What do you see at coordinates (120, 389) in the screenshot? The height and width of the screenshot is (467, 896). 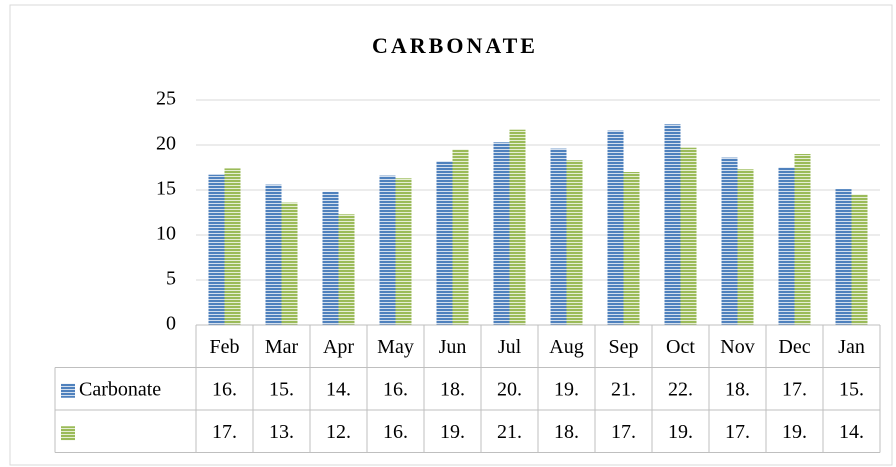 I see `legend-label: Carbonate` at bounding box center [120, 389].